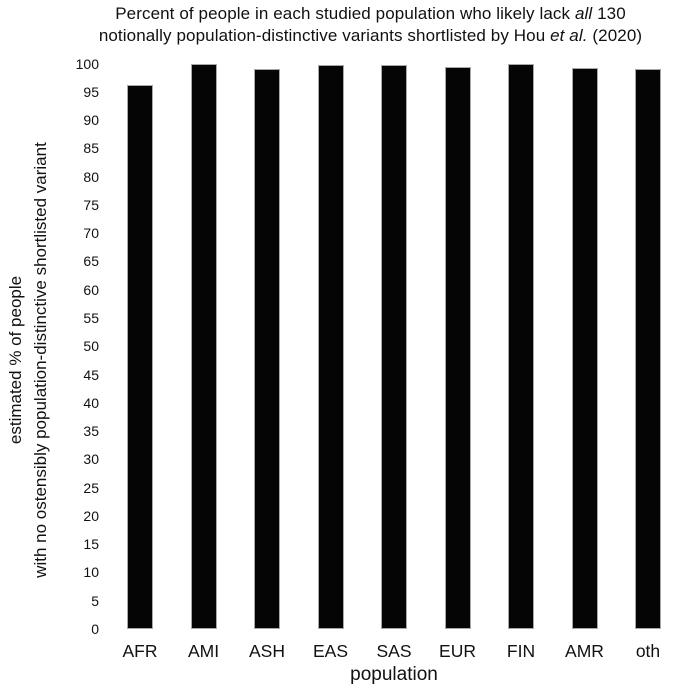 Image resolution: width=685 pixels, height=690 pixels. Describe the element at coordinates (95, 600) in the screenshot. I see `y-tick-label-5: 5` at that location.